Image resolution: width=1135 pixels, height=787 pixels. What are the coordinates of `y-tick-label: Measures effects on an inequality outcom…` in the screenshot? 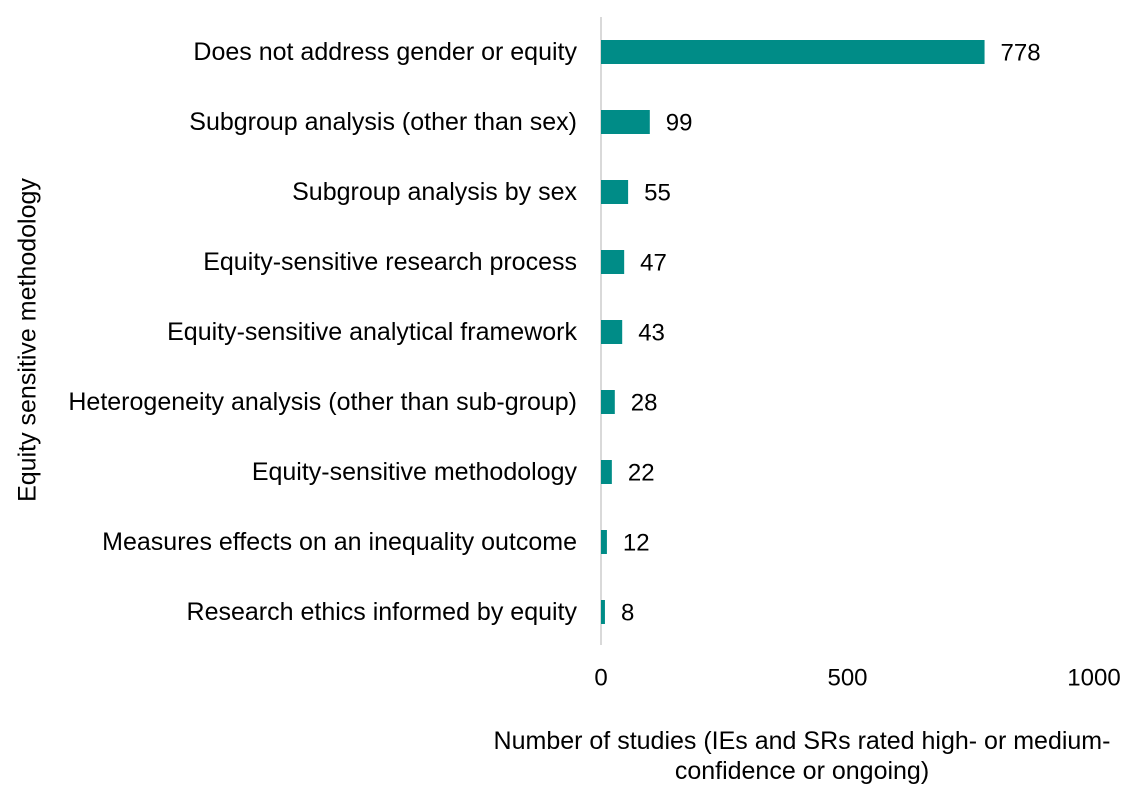 It's located at (339, 542).